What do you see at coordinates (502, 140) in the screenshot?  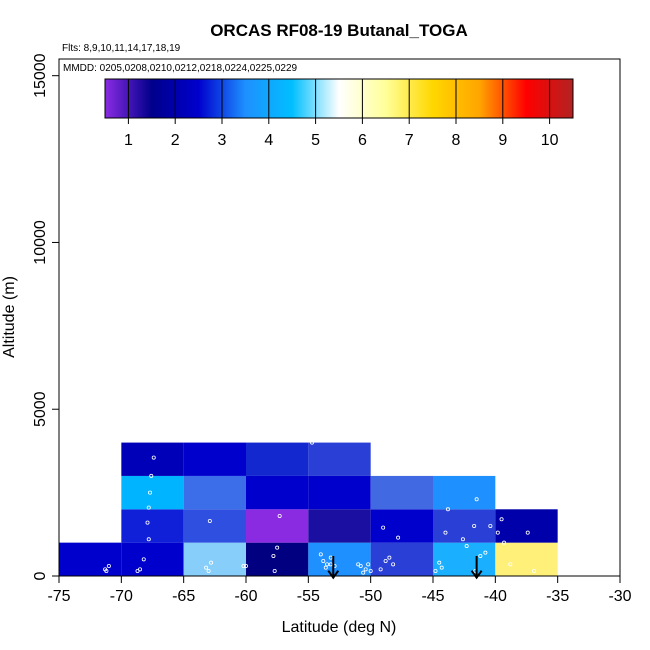 I see `colorbar-tick-label: 9` at bounding box center [502, 140].